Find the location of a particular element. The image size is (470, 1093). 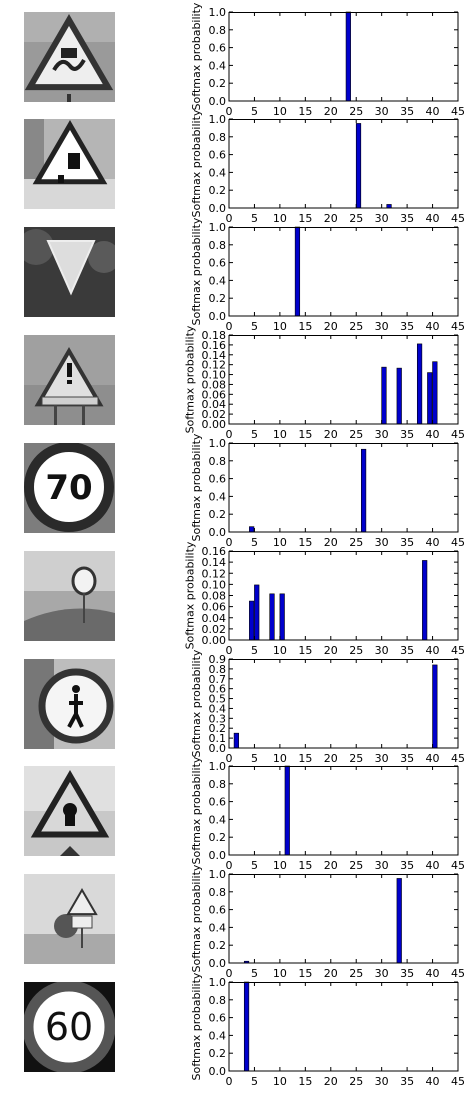

y-tick-label: 0.3 is located at coordinates (218, 718).